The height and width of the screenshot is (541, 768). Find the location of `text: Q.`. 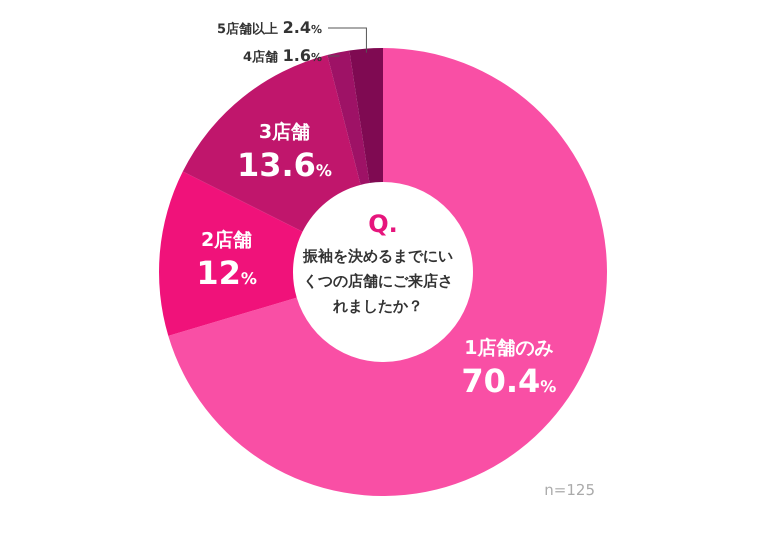

text: Q. is located at coordinates (383, 224).